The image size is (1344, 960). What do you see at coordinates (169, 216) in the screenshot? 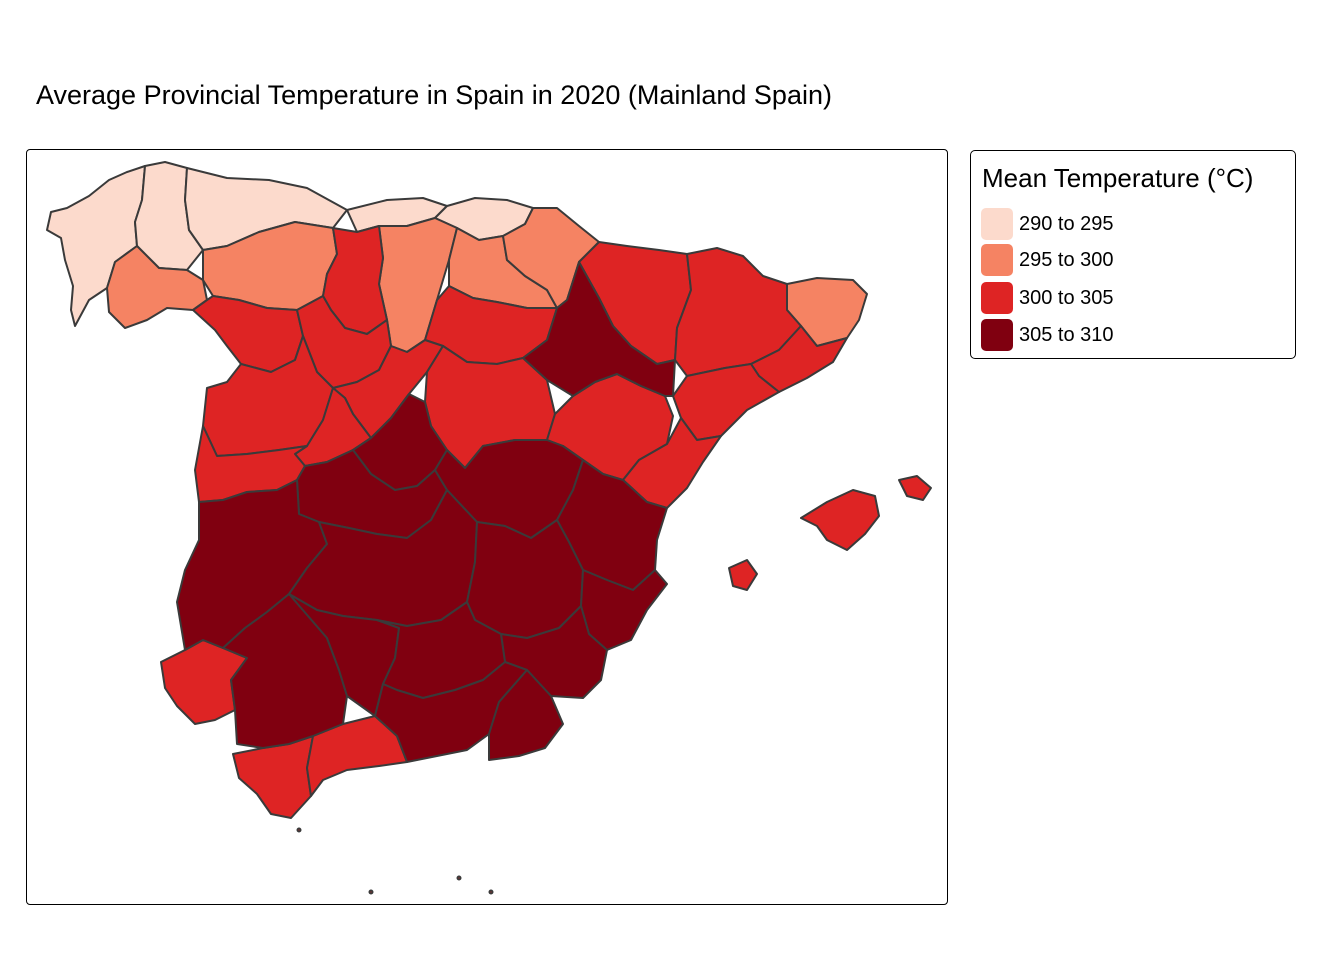
I see `province-lugo` at bounding box center [169, 216].